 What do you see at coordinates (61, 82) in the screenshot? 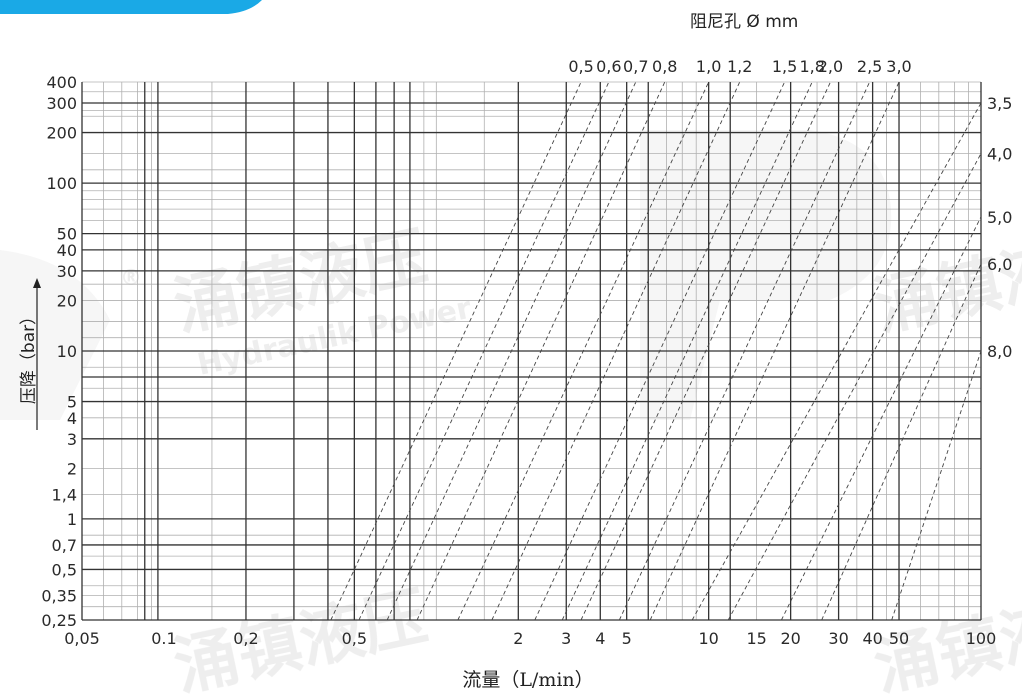
I see `y-tick-label: 400` at bounding box center [61, 82].